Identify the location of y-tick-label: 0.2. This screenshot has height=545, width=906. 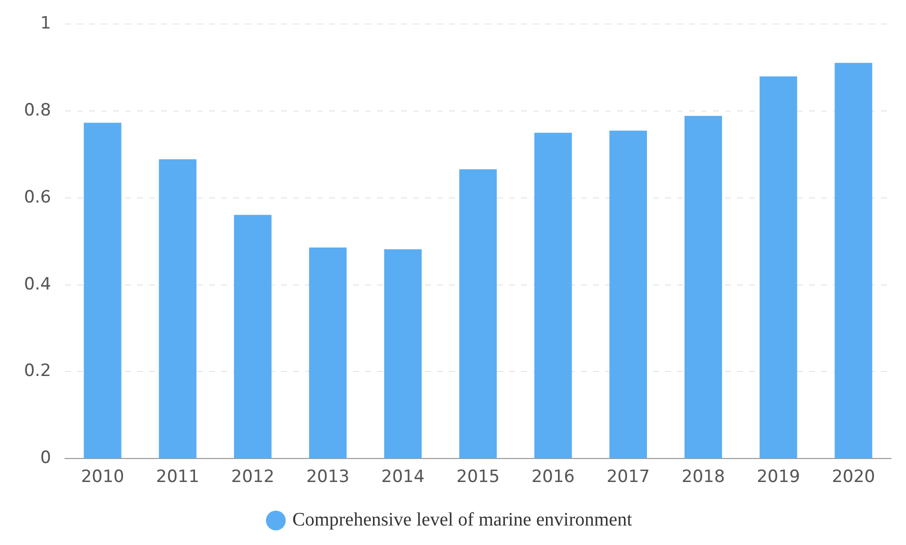
(38, 371).